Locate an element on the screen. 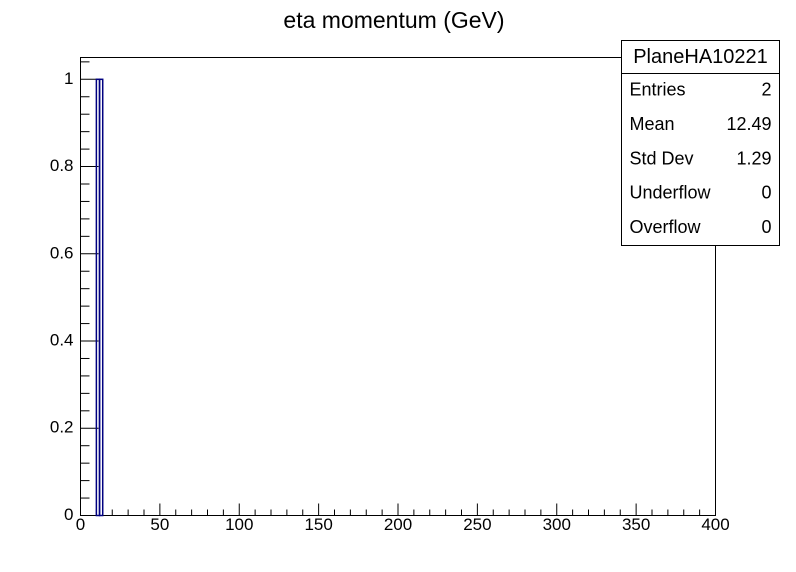 This screenshot has height=572, width=796. stats-title: PlaneHA10221 is located at coordinates (700, 57).